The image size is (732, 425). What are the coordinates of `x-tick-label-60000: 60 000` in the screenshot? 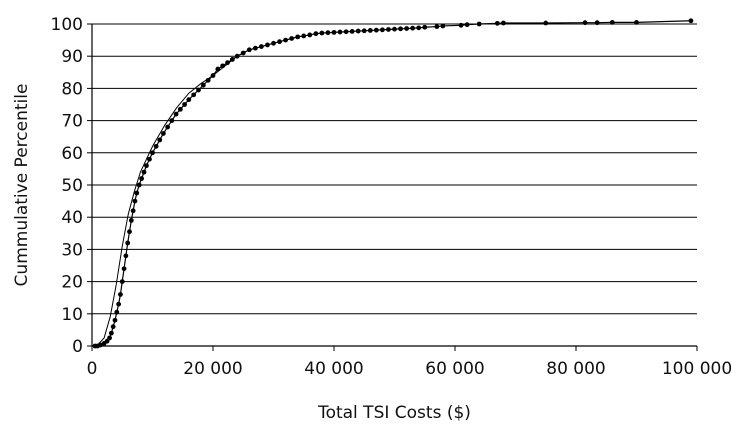 It's located at (454, 369).